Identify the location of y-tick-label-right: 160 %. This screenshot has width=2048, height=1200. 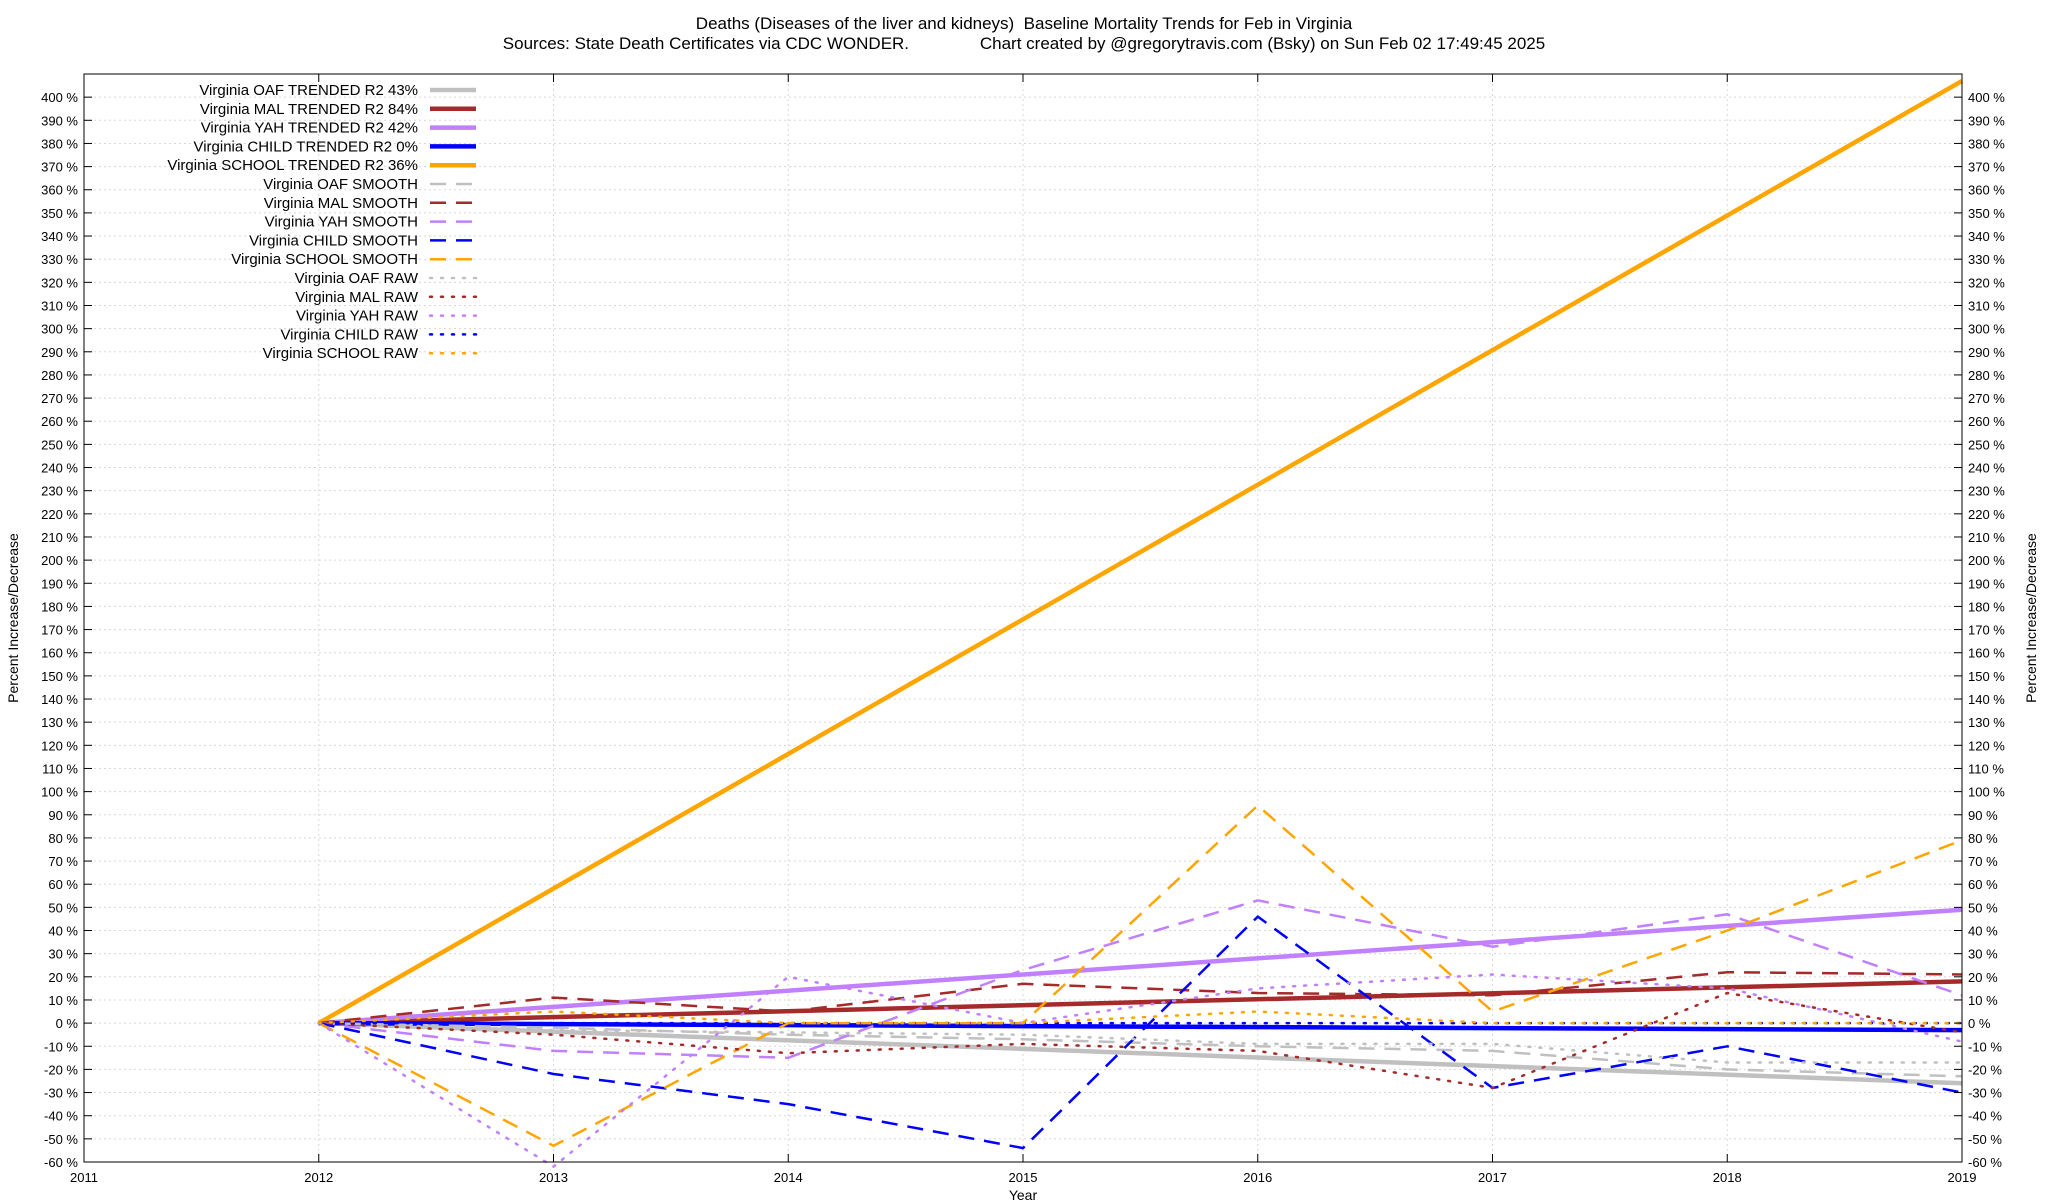
(1986, 653).